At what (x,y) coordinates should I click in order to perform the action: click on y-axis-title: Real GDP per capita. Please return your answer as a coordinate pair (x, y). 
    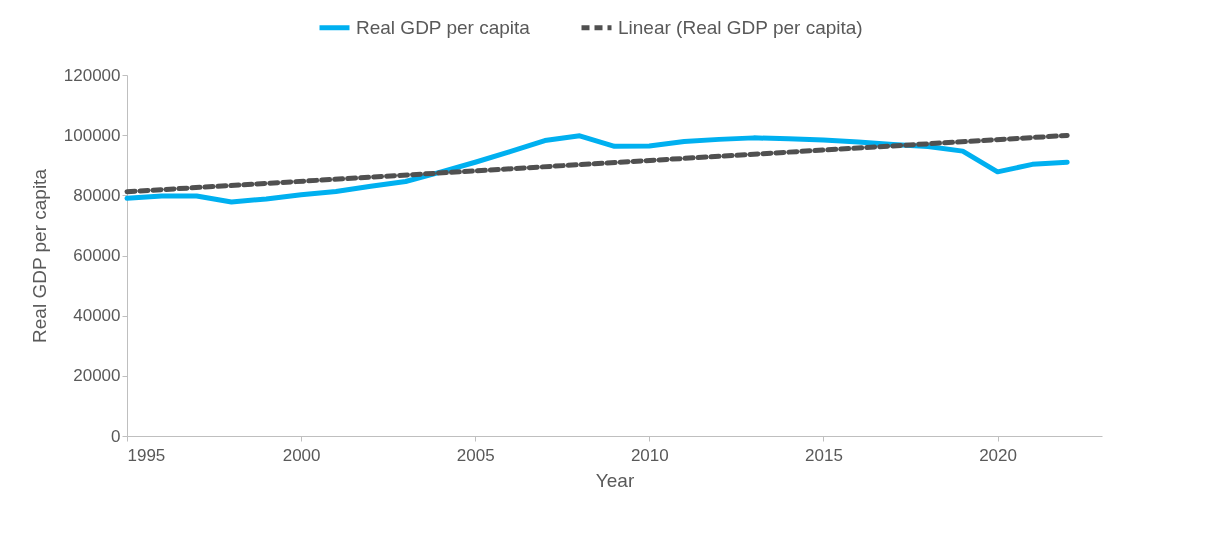
    Looking at the image, I should click on (39, 255).